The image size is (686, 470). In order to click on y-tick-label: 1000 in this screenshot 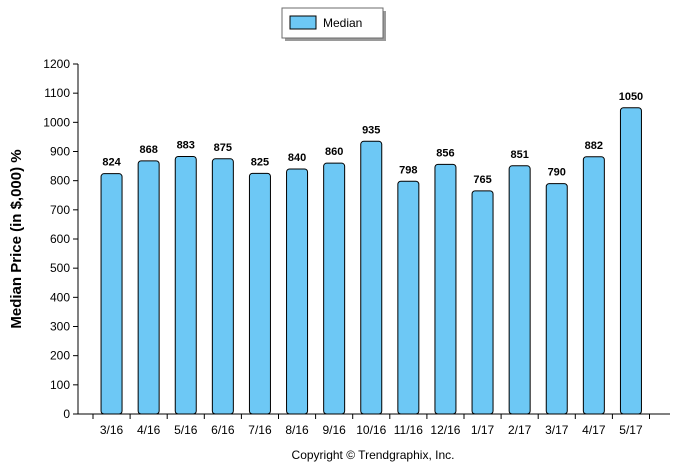, I will do `click(56, 122)`.